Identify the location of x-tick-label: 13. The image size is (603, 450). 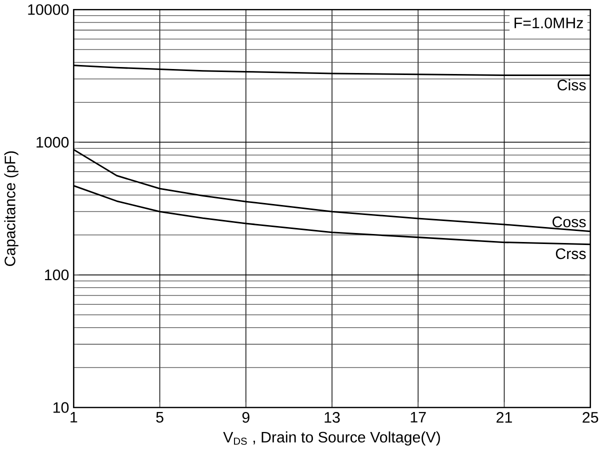
(332, 417).